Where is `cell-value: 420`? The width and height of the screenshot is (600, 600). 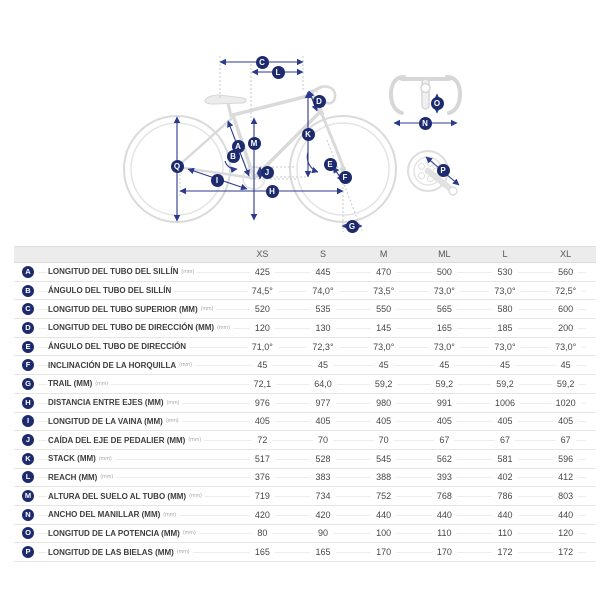 cell-value: 420 is located at coordinates (262, 514).